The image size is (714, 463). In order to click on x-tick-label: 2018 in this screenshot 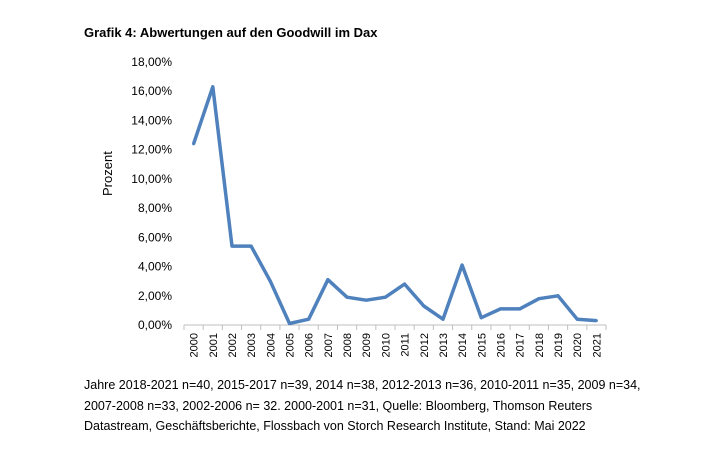, I will do `click(540, 345)`.